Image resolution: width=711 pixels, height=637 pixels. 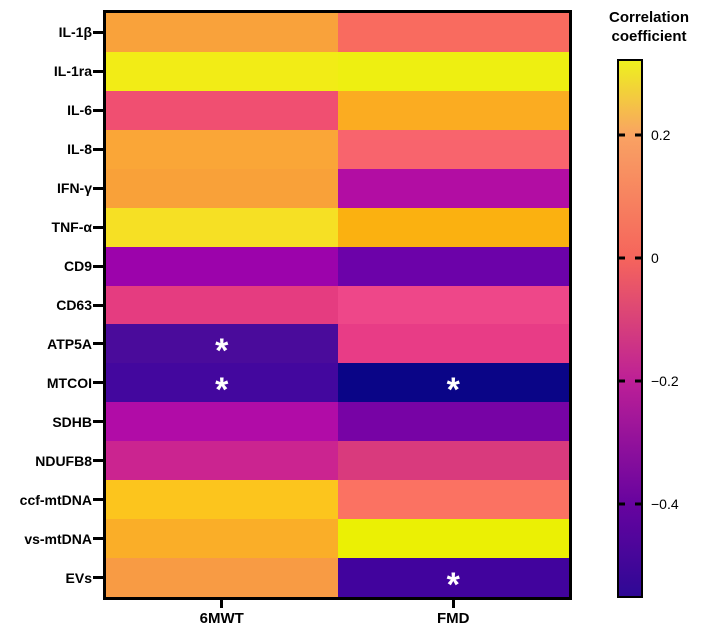 I want to click on row-label-il-8: IL-8, so click(x=79, y=149).